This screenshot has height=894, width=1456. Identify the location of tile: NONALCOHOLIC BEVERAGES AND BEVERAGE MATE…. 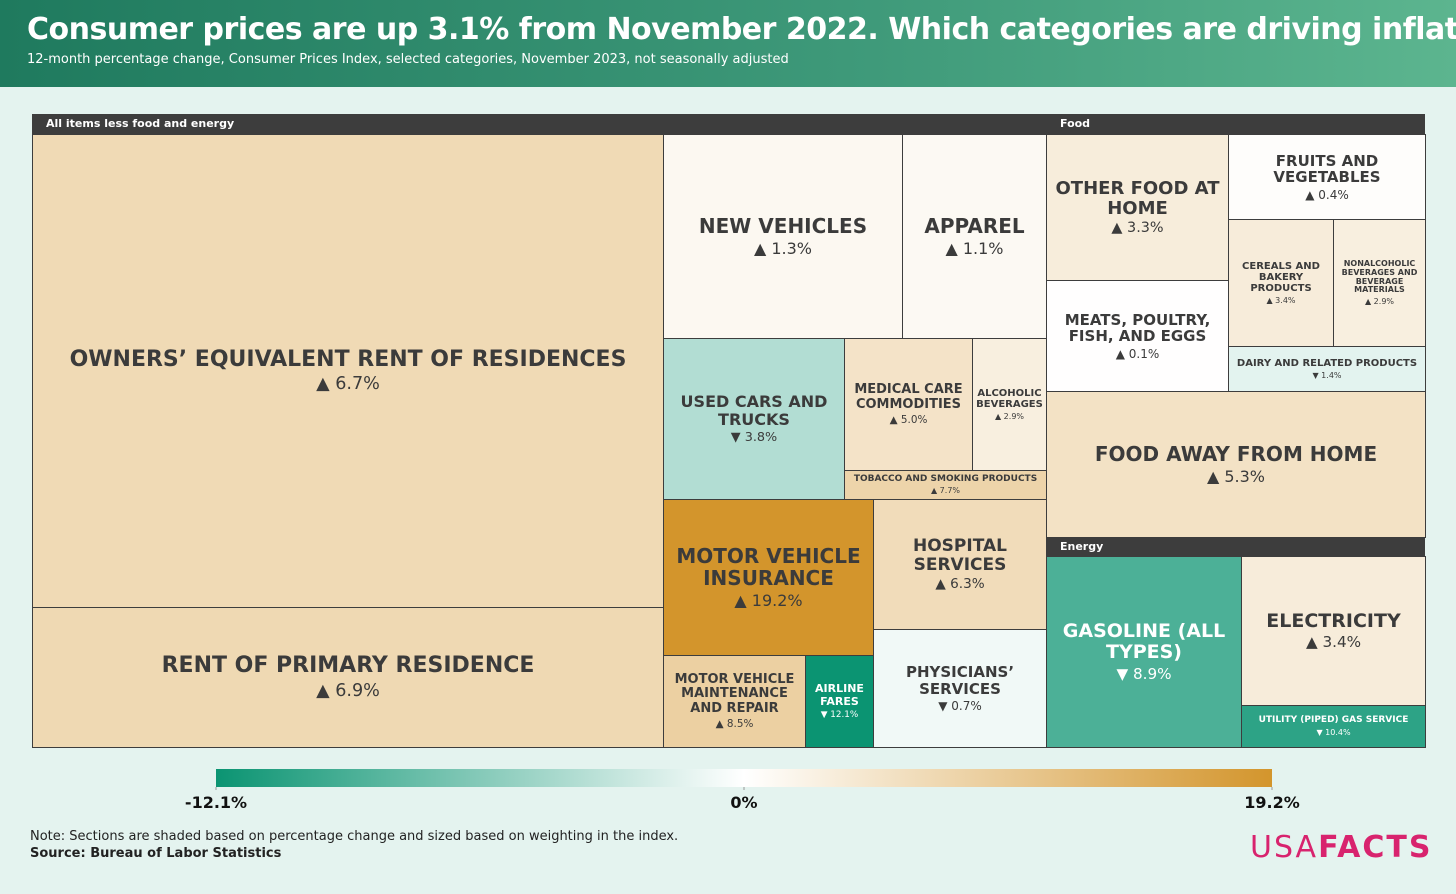
(1379, 283).